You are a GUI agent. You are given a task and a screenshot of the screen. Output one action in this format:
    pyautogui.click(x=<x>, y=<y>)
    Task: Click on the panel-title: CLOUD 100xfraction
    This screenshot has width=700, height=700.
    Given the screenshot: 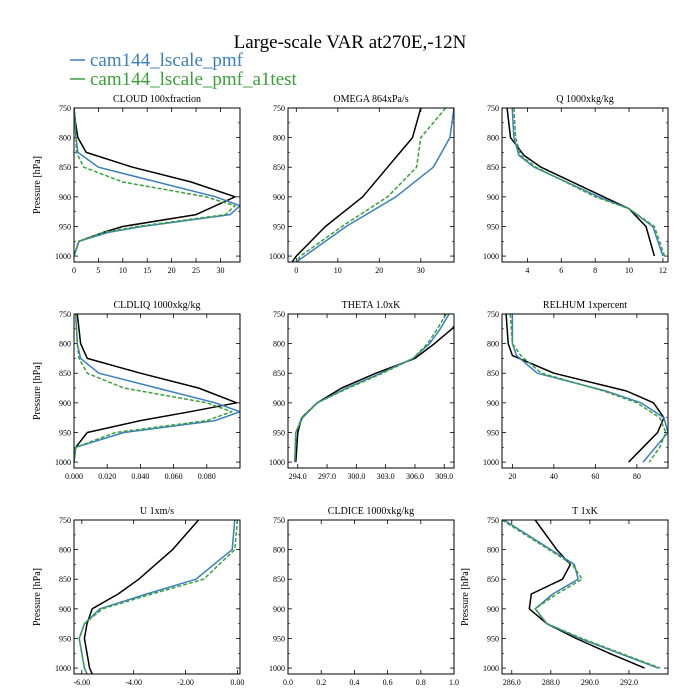 What is the action you would take?
    pyautogui.click(x=157, y=99)
    